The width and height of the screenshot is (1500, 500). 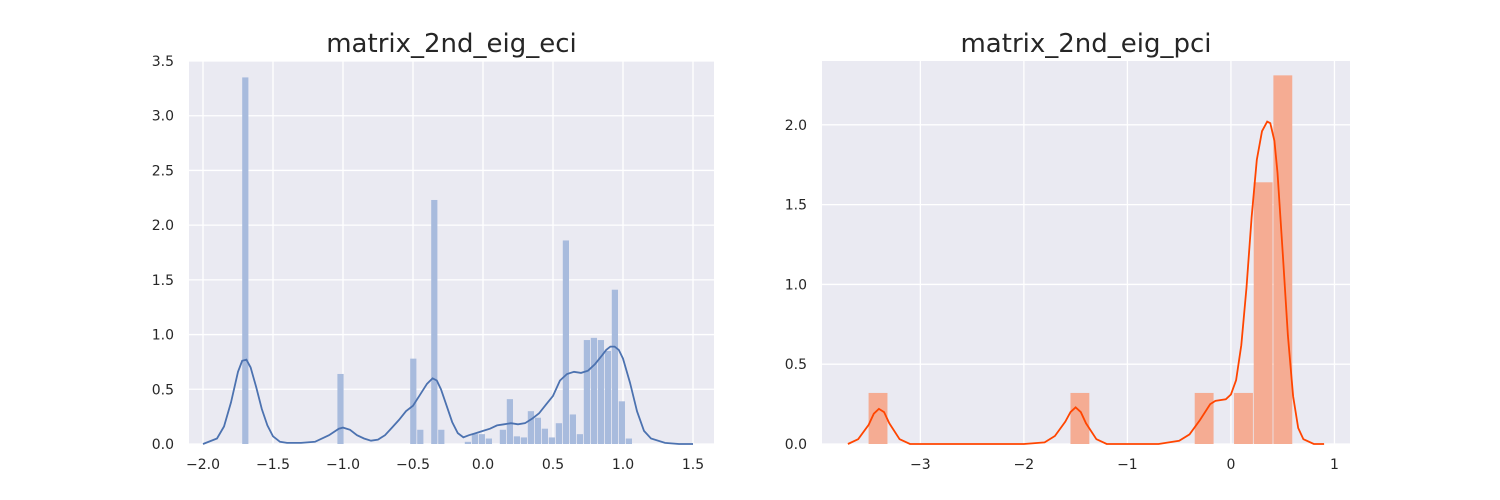 I want to click on y-ticks-right: 0.0 0.5 1.0 1.5 2.0, so click(x=796, y=285).